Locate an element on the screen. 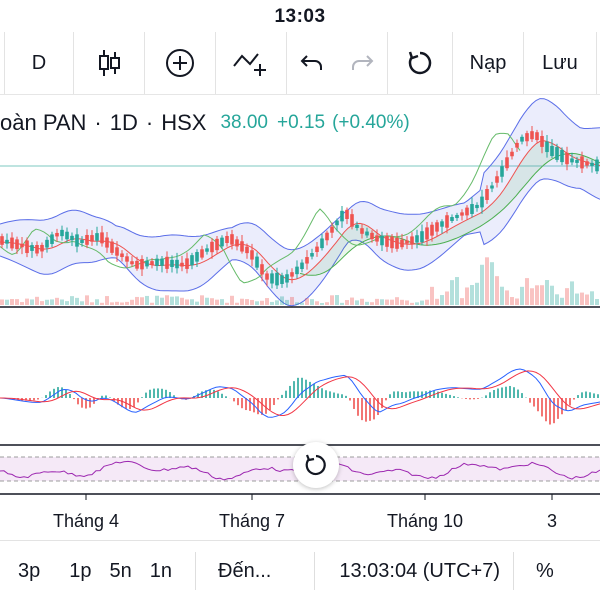 The width and height of the screenshot is (600, 601). indicator-add-icon is located at coordinates (251, 63).